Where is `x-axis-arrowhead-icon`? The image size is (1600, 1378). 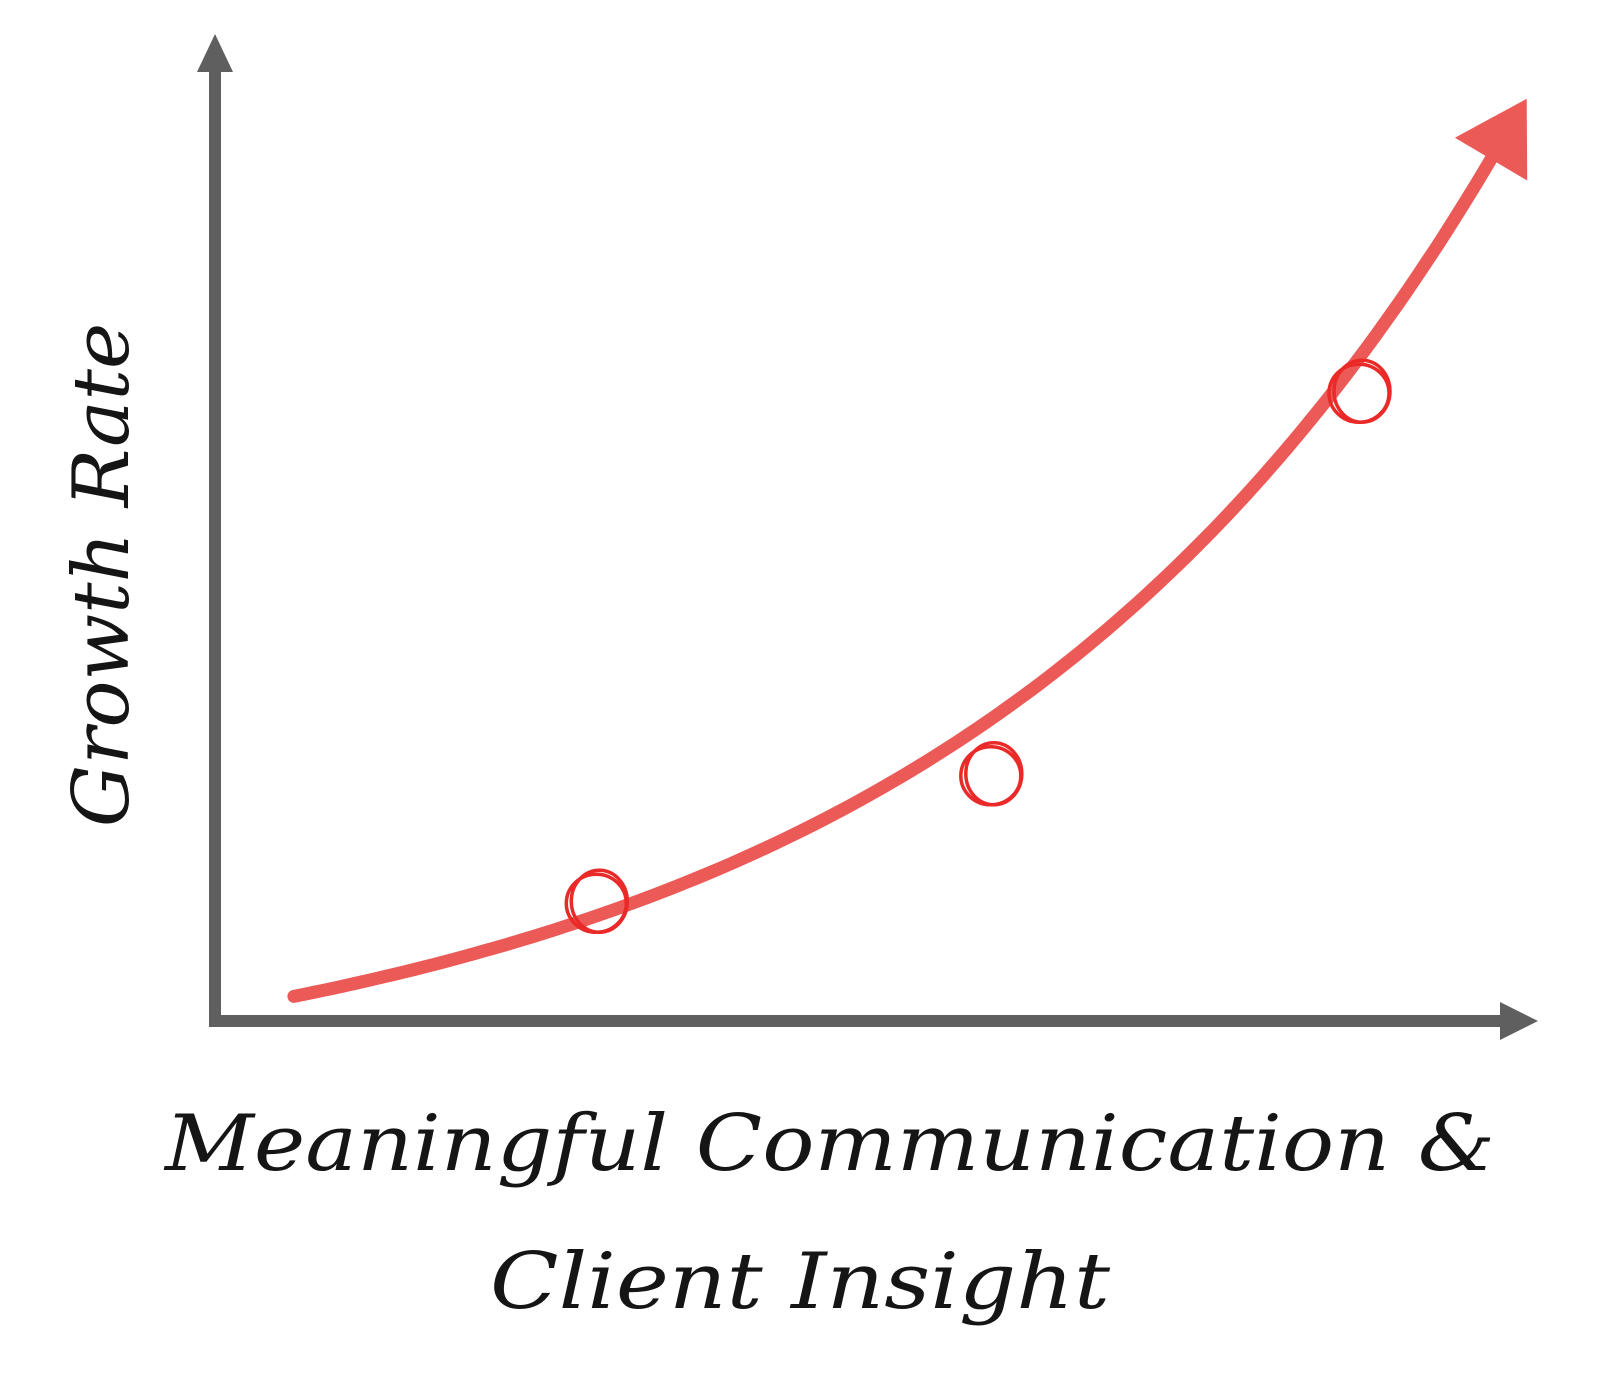 x-axis-arrowhead-icon is located at coordinates (1519, 1021).